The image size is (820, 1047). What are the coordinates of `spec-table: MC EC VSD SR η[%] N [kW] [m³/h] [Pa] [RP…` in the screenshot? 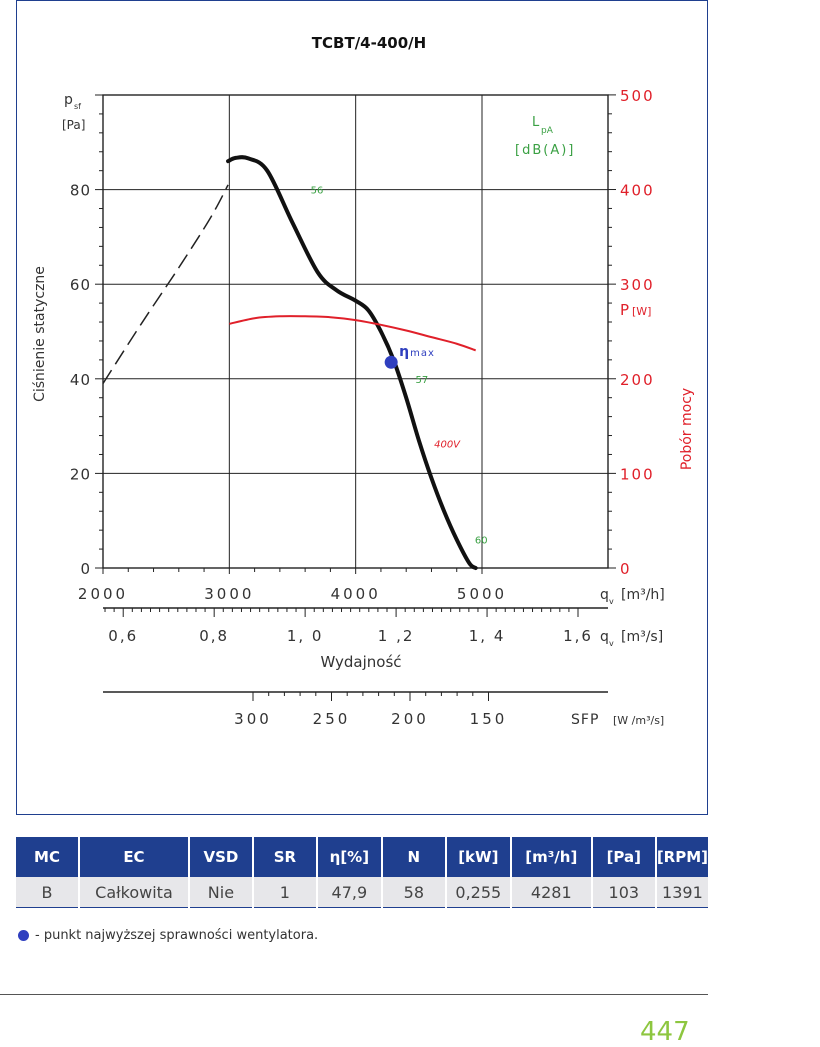 It's located at (362, 872).